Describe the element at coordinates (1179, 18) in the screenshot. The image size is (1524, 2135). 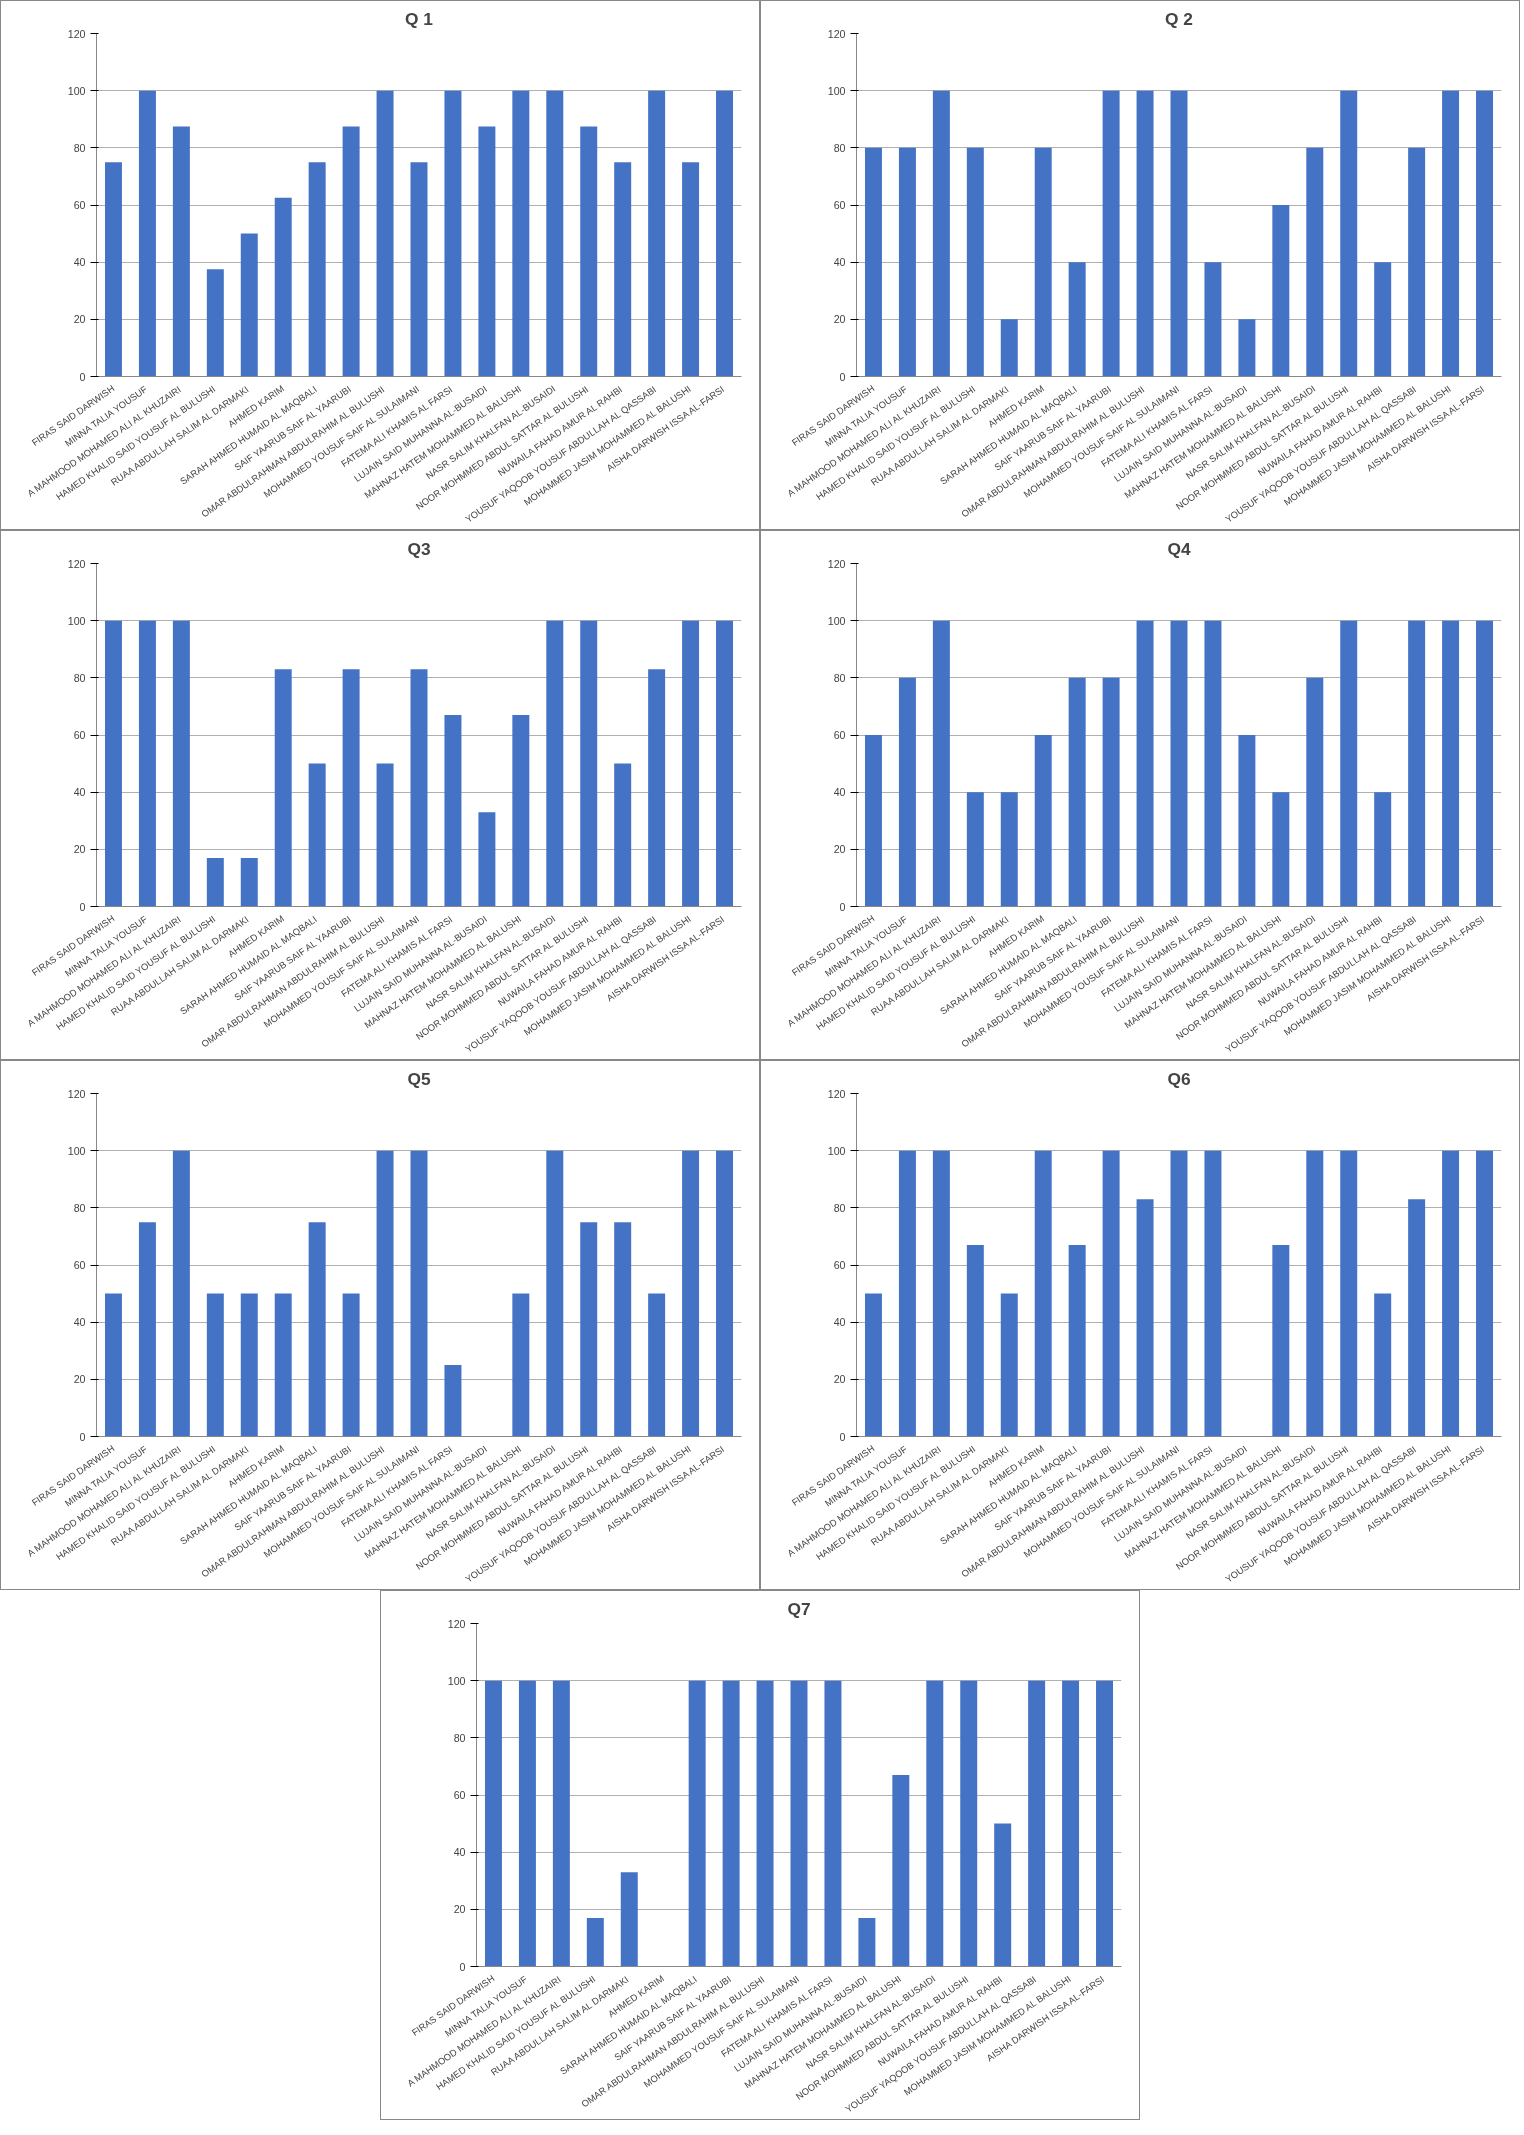
I see `chart-title: Q 2` at that location.